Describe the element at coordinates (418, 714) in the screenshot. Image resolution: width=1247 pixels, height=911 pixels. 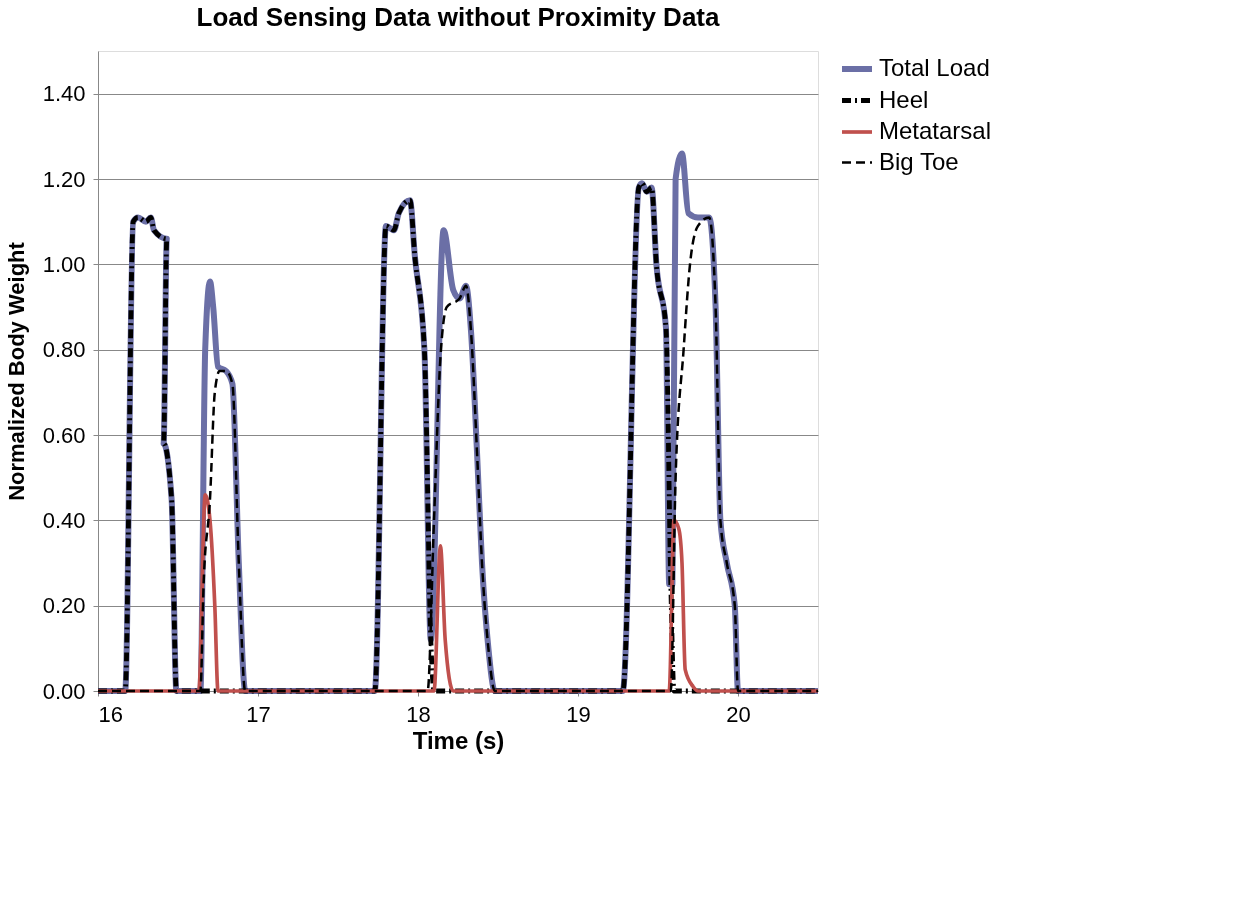
I see `x-tick-label: 18` at that location.